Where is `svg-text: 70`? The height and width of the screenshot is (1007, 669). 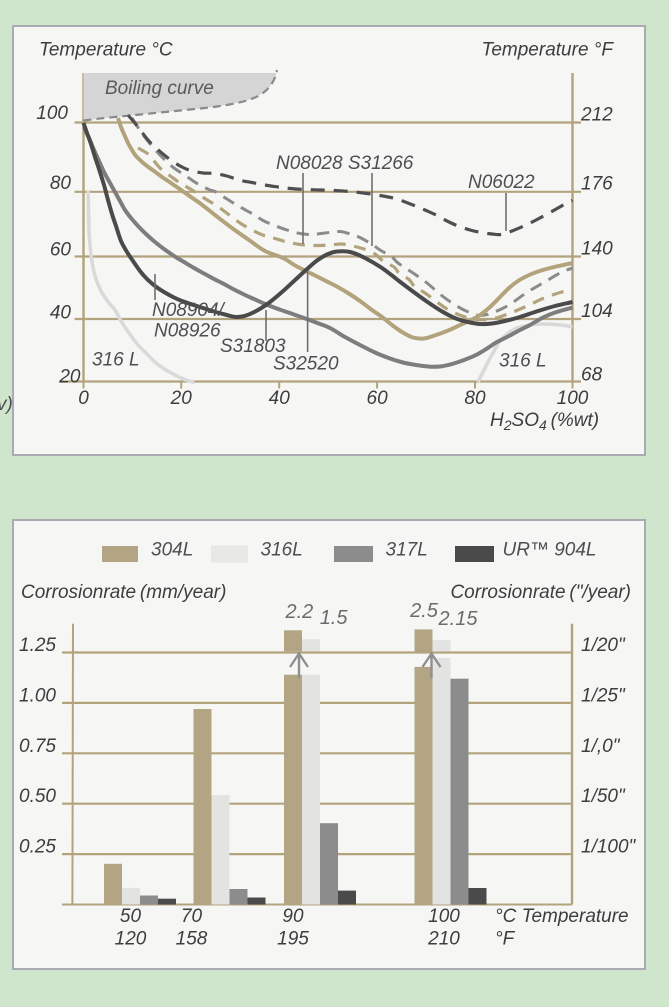 svg-text: 70 is located at coordinates (192, 916).